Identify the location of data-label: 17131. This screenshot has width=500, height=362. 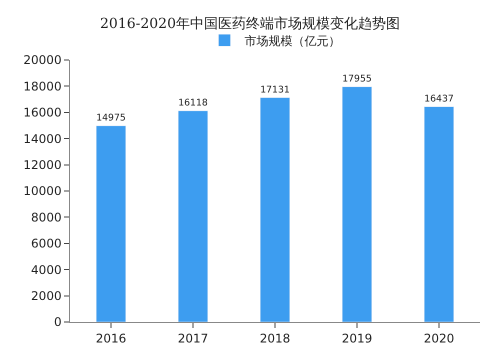
(275, 90).